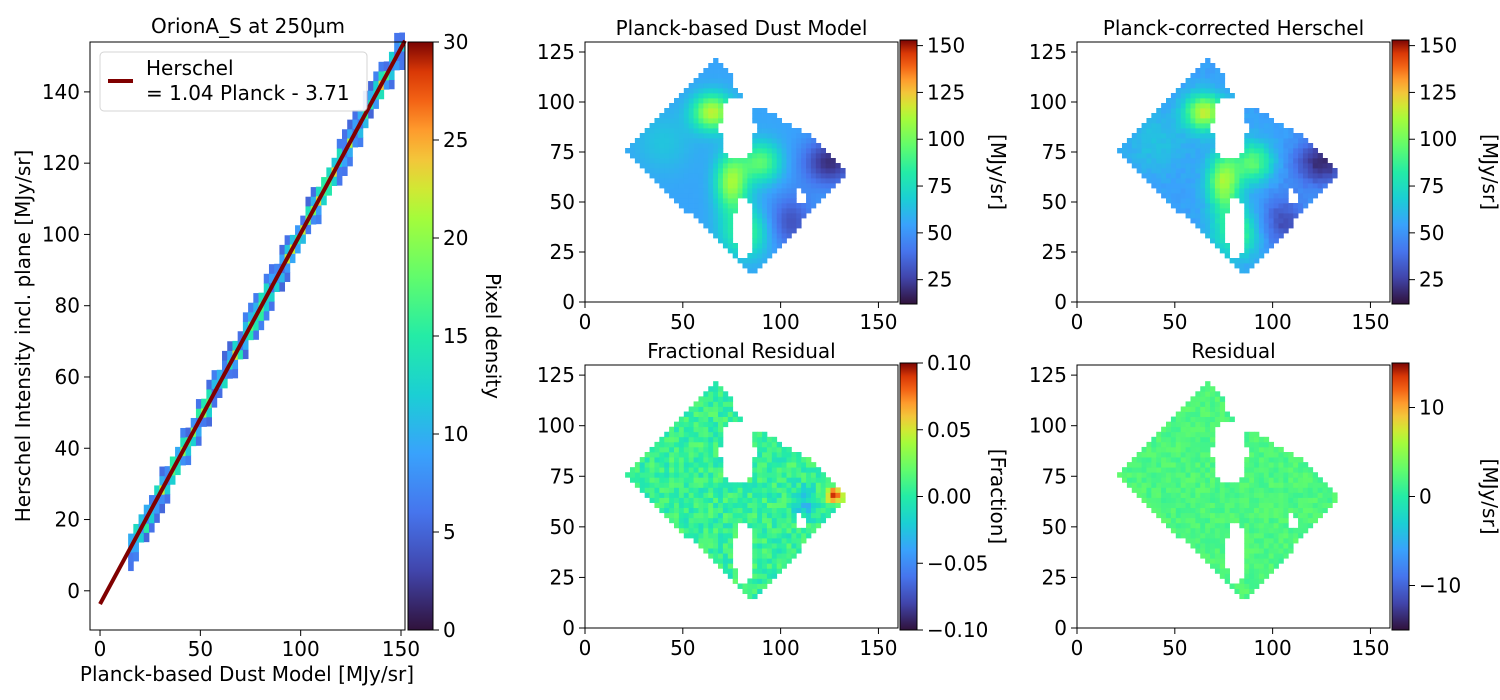  I want to click on map-ytick-label: 100, so click(556, 102).